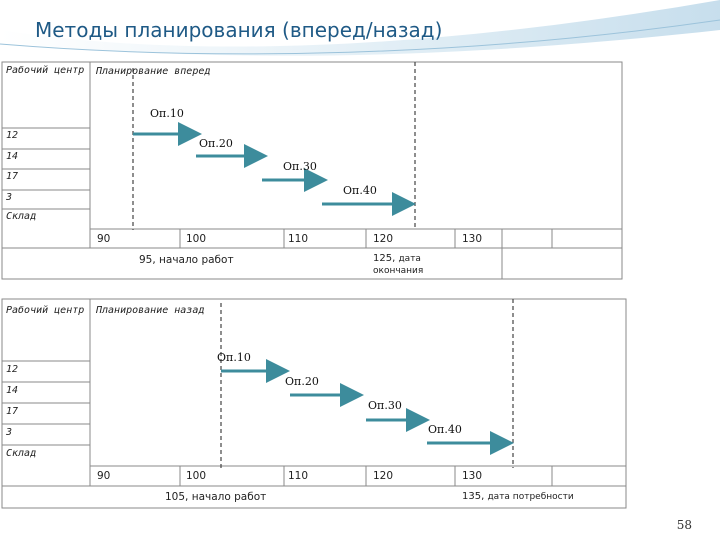 This screenshot has width=720, height=540. Describe the element at coordinates (383, 476) in the screenshot. I see `backward-tick-120: 120` at that location.